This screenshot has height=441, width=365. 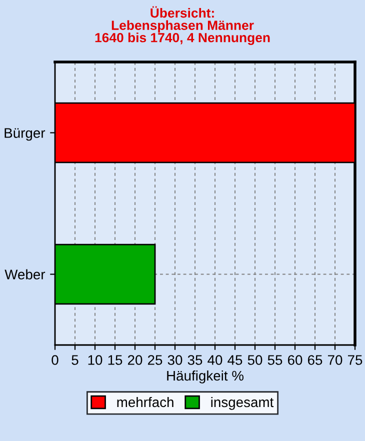 I want to click on x-tick-label: 60, so click(x=295, y=360).